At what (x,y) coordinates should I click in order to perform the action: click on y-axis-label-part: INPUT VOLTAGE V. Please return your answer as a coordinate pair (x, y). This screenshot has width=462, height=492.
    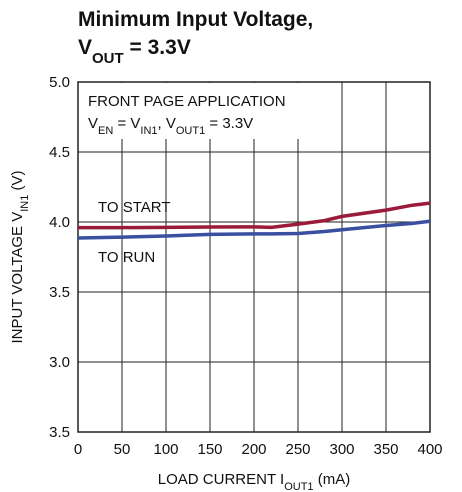
    Looking at the image, I should click on (17, 278).